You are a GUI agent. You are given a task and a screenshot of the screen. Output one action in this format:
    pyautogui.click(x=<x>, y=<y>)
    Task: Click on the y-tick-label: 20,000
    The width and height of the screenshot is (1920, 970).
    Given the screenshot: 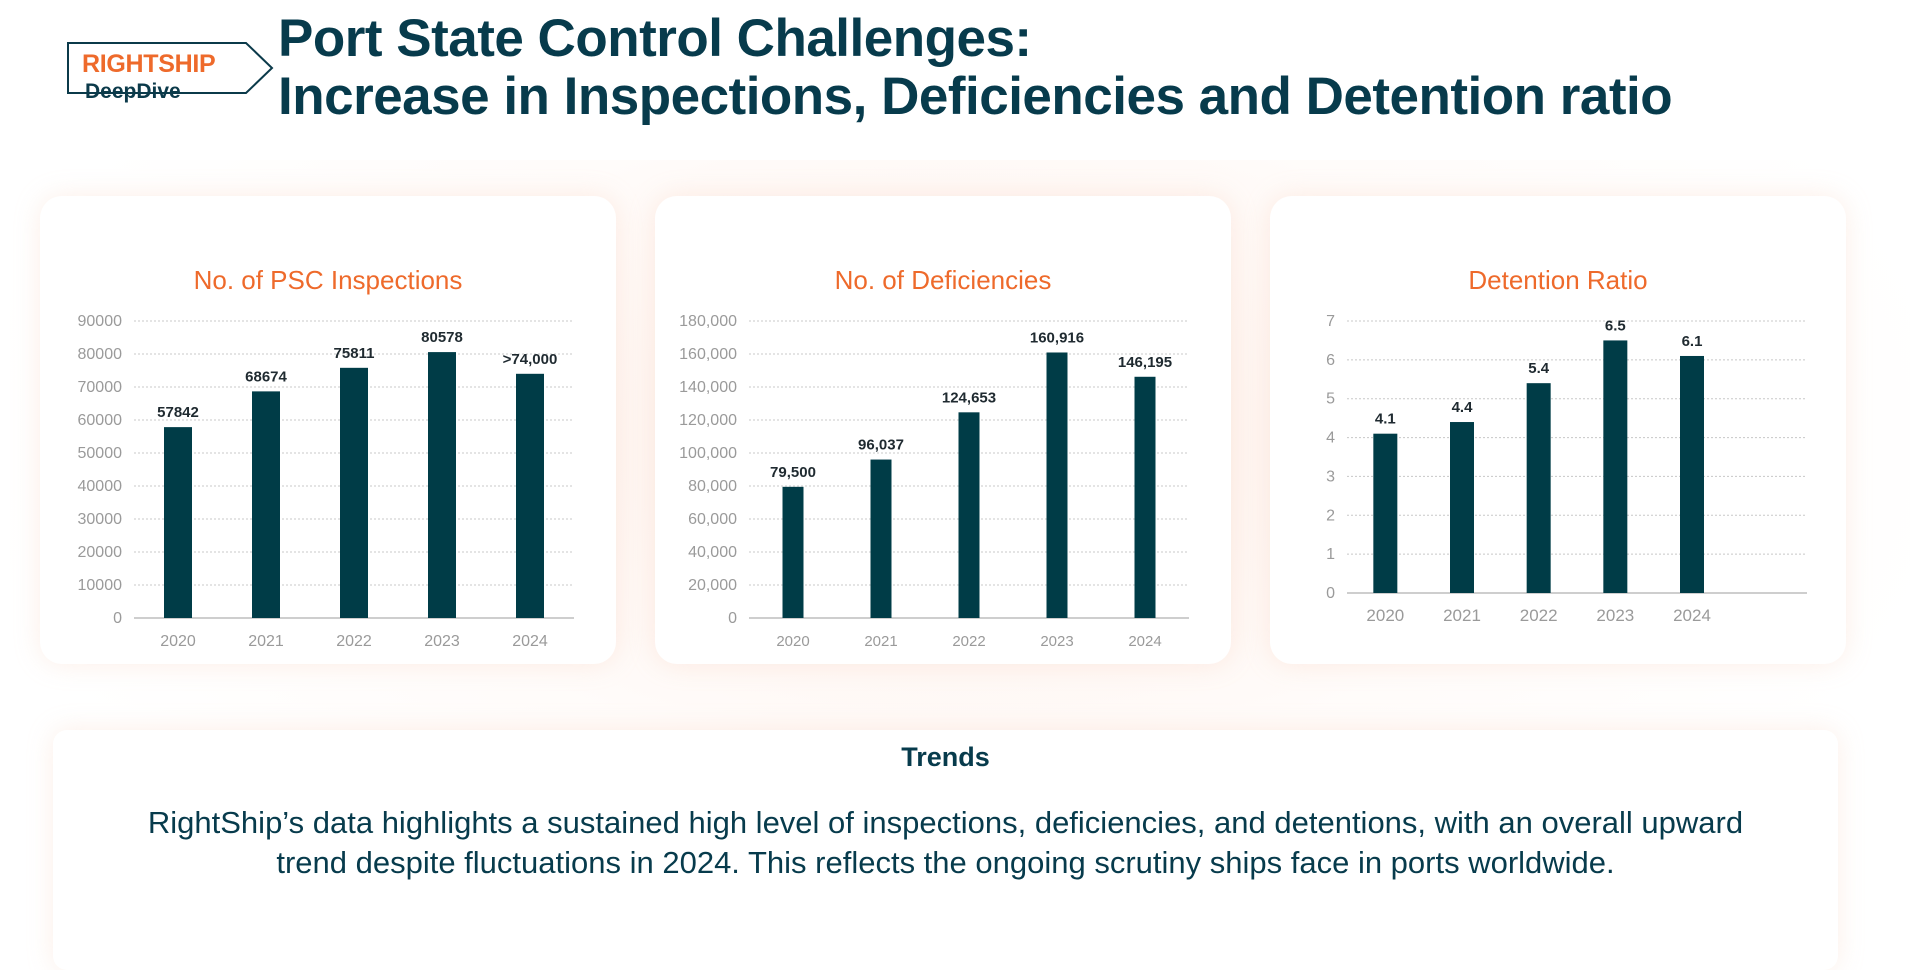 What is the action you would take?
    pyautogui.click(x=712, y=585)
    